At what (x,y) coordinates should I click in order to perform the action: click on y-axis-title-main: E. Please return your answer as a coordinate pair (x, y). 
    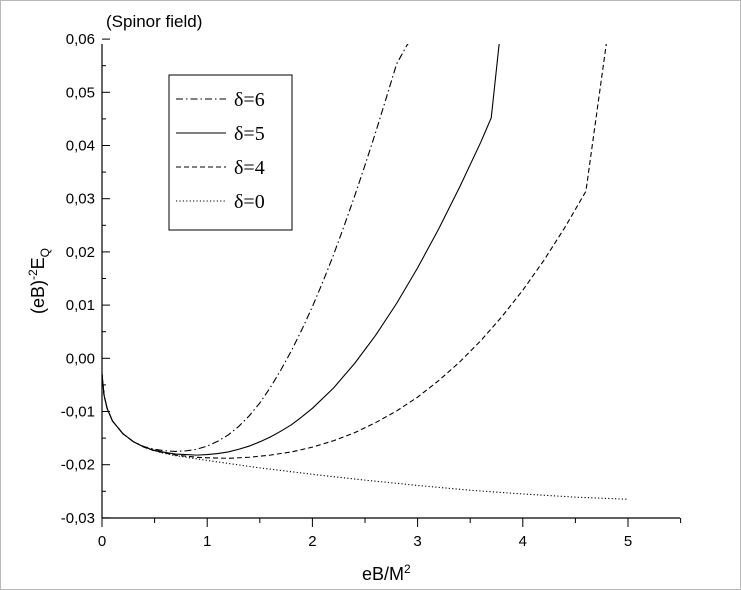
    Looking at the image, I should click on (38, 263).